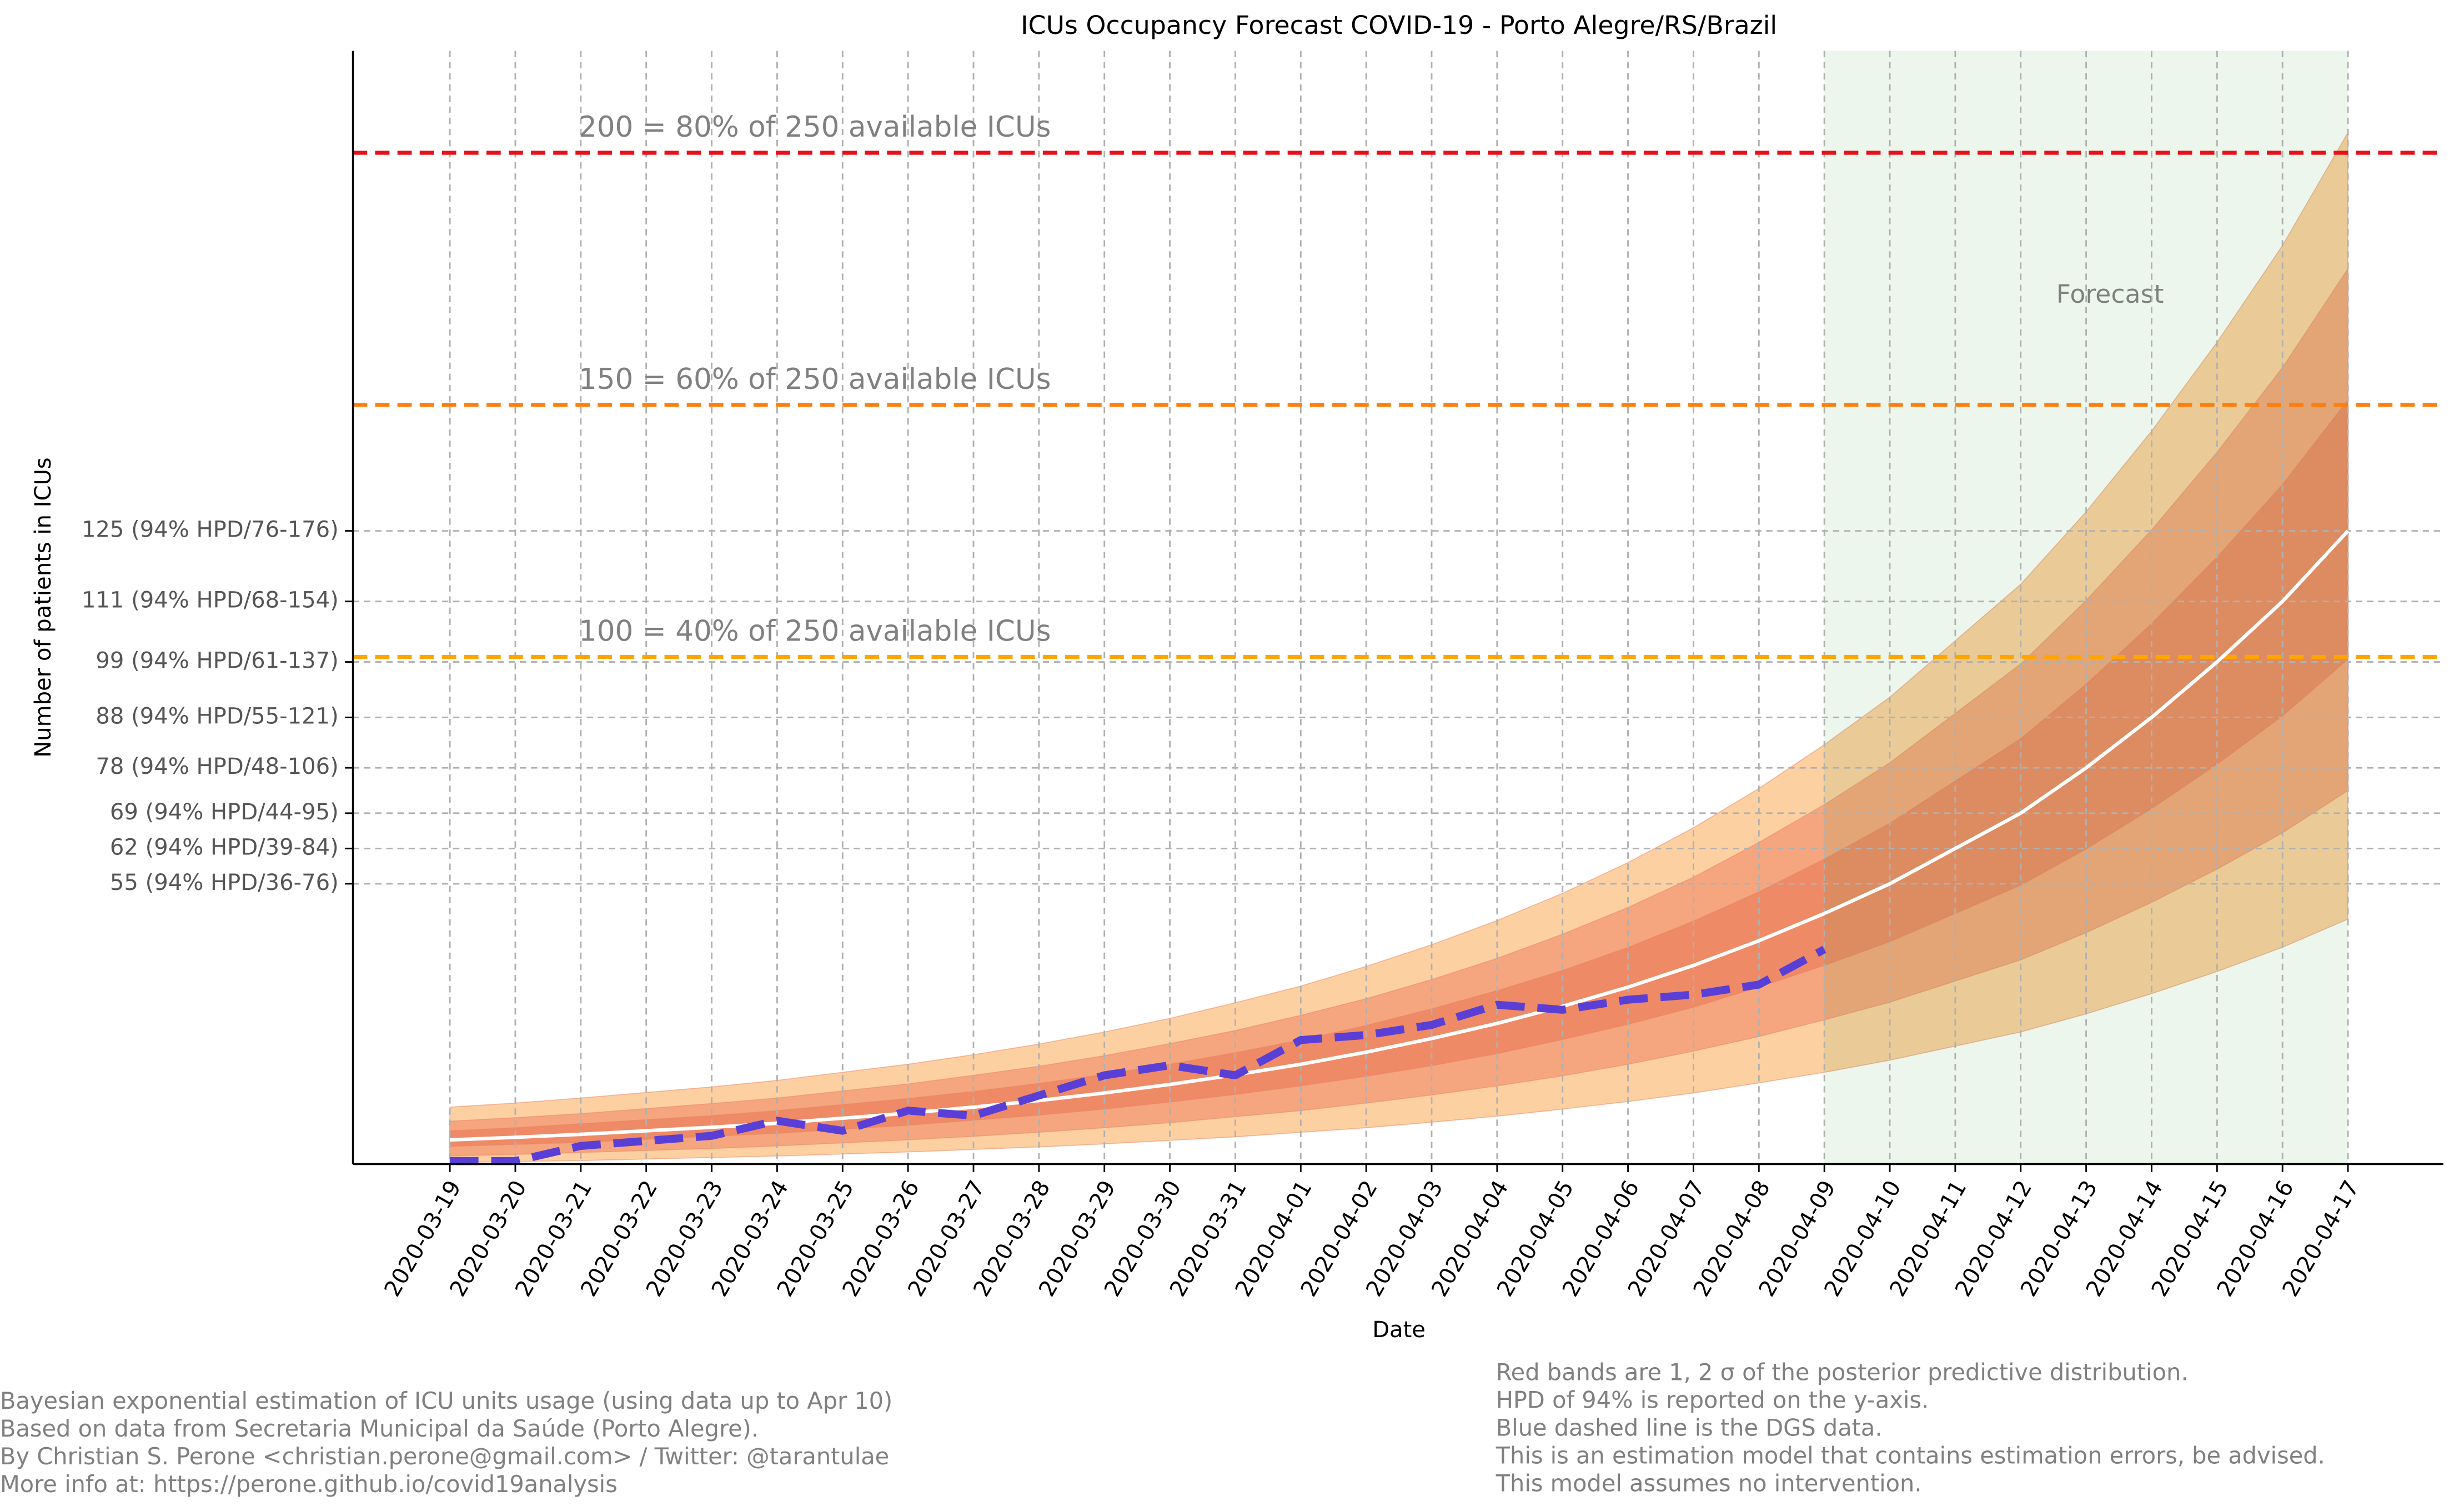 The image size is (2464, 1506). What do you see at coordinates (210, 600) in the screenshot?
I see `y-tick-label: 111 (94% HPD/68-154)` at bounding box center [210, 600].